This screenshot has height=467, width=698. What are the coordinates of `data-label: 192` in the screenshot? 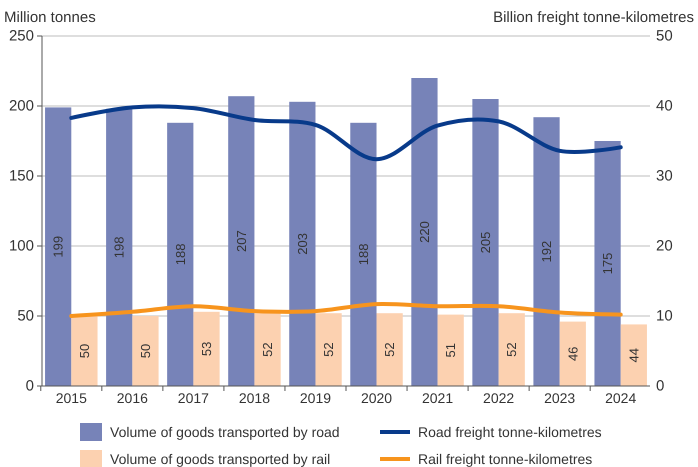 It's located at (546, 251).